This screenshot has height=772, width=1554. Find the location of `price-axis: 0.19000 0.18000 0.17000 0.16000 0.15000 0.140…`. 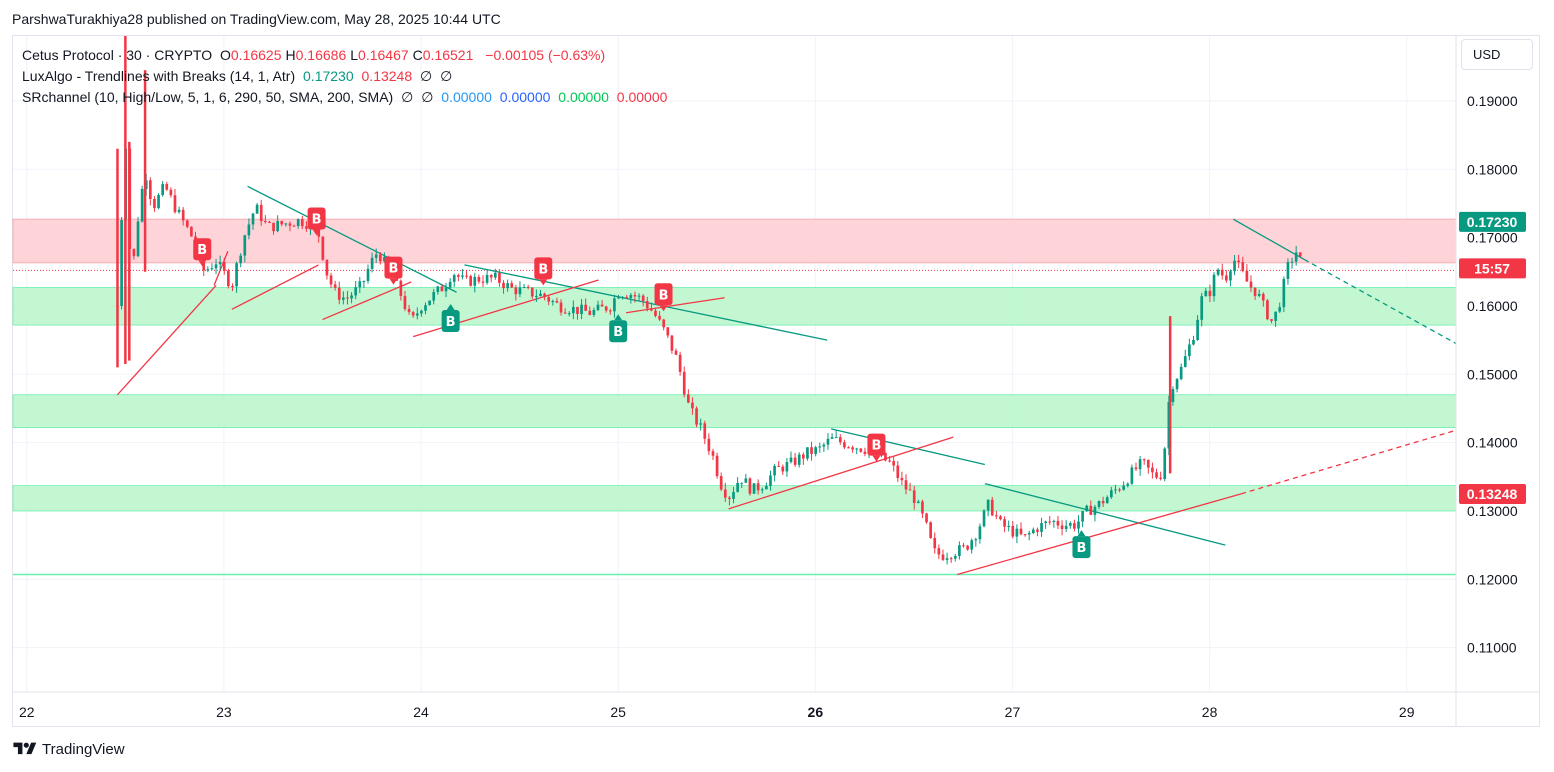

price-axis: 0.19000 0.18000 0.17000 0.16000 0.15000 0.140… is located at coordinates (1486, 381).